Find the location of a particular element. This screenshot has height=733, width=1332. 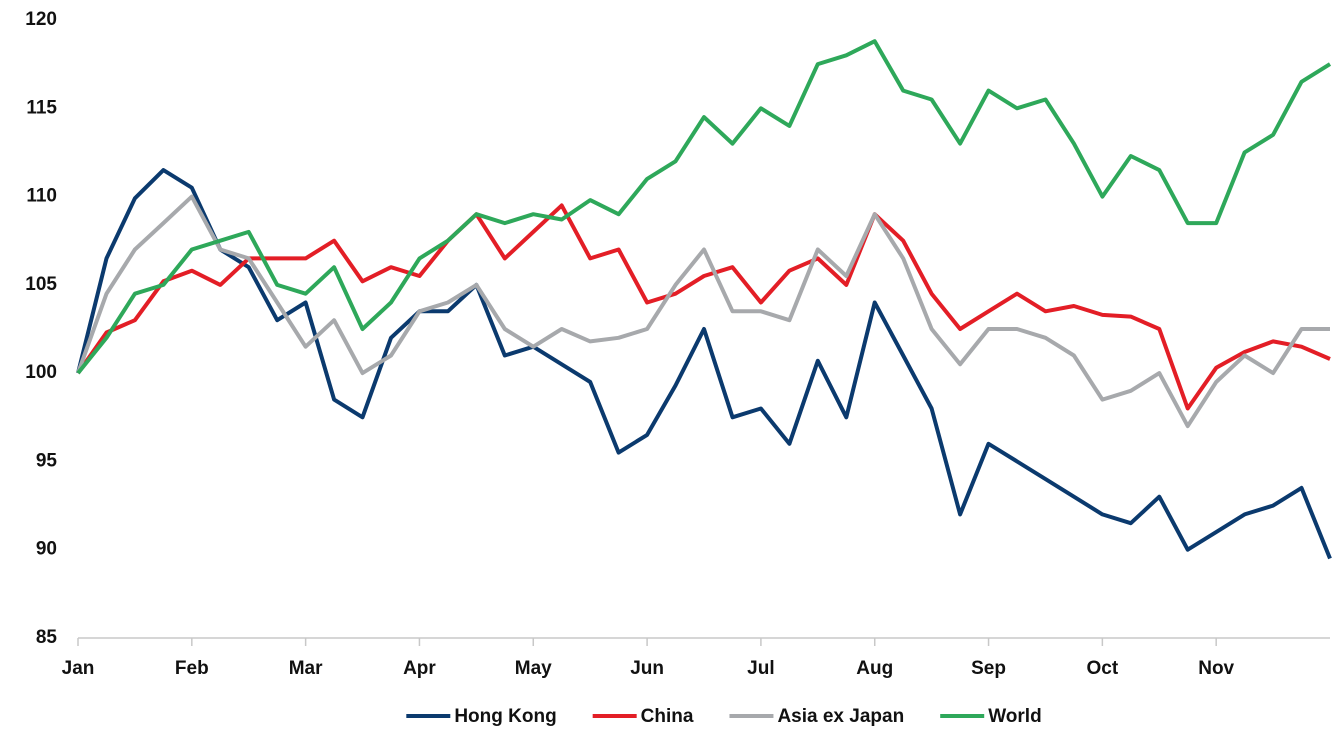

y-tick-label: 85 is located at coordinates (47, 637).